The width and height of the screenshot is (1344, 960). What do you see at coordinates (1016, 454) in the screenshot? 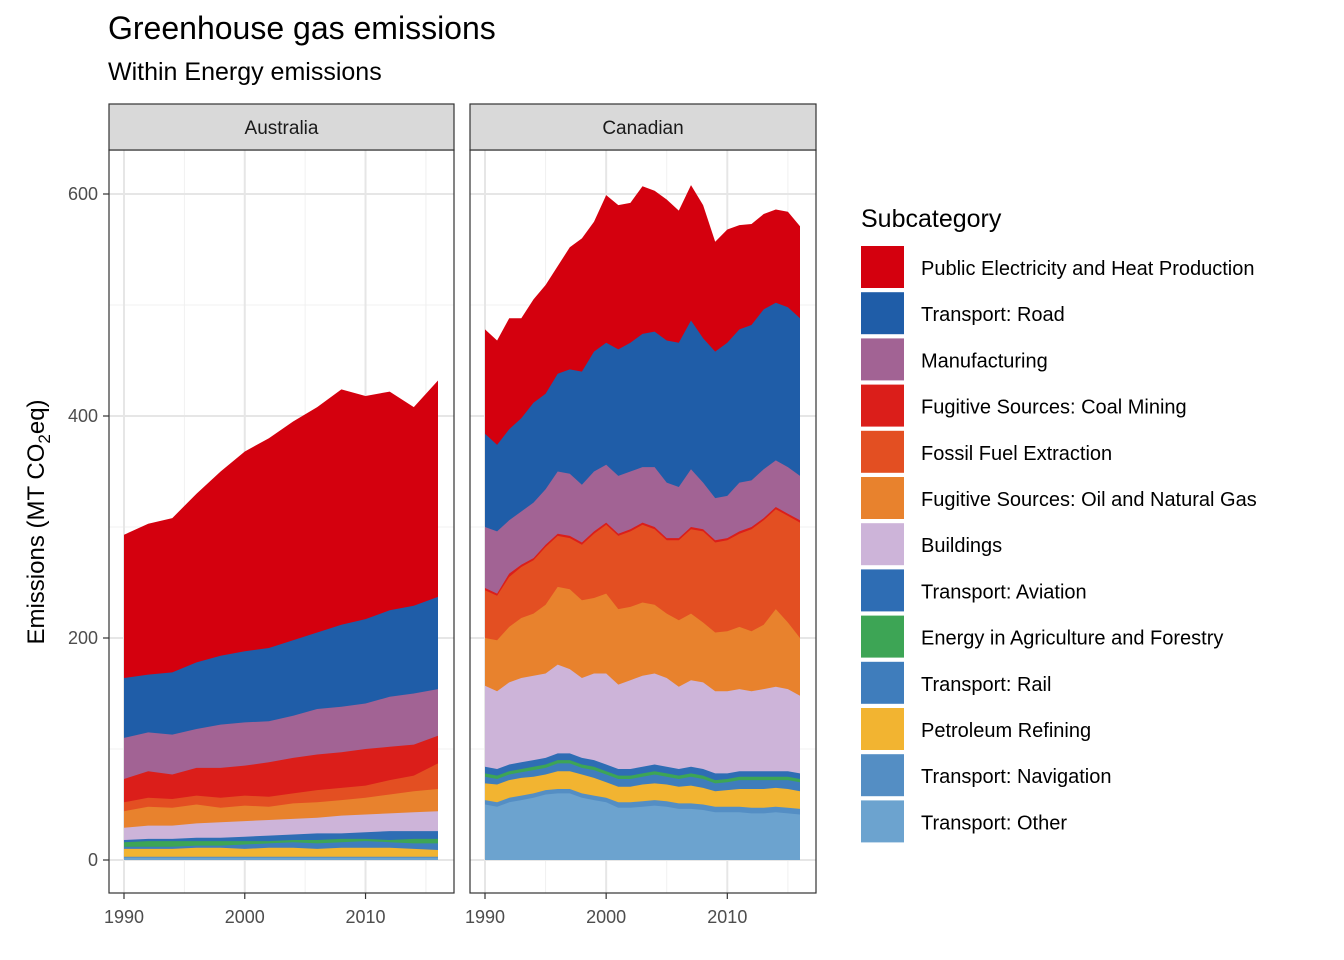
I see `legend-label: Fossil Fuel Extraction` at bounding box center [1016, 454].